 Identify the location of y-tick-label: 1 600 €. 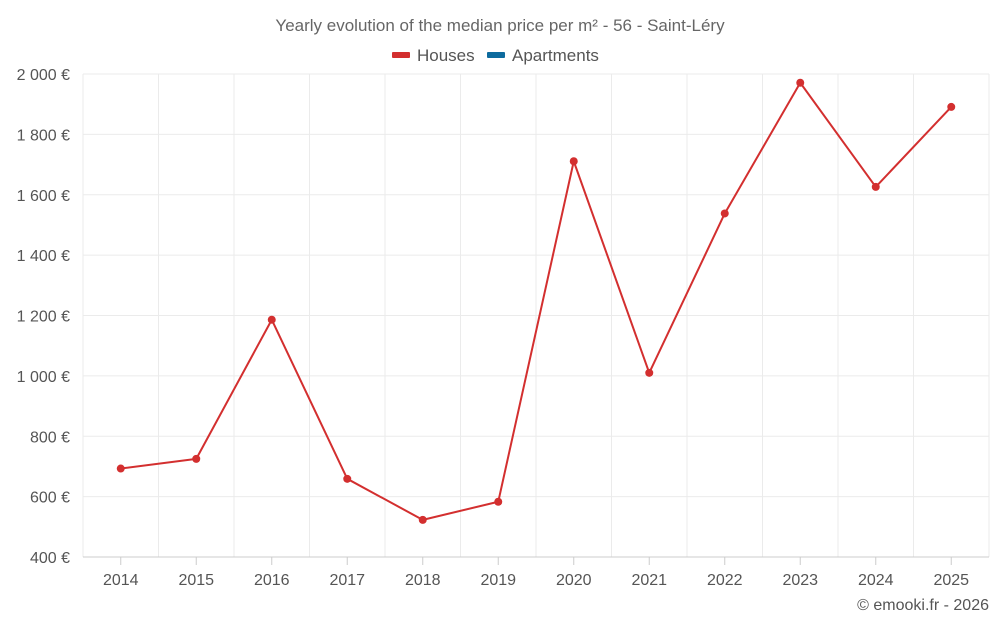
(43, 196).